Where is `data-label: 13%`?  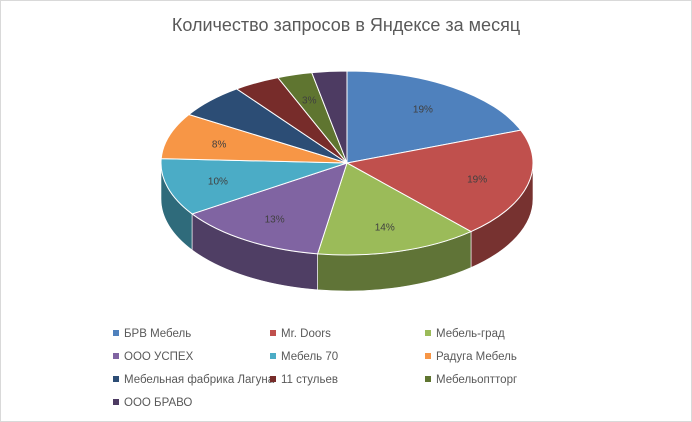 data-label: 13% is located at coordinates (275, 220).